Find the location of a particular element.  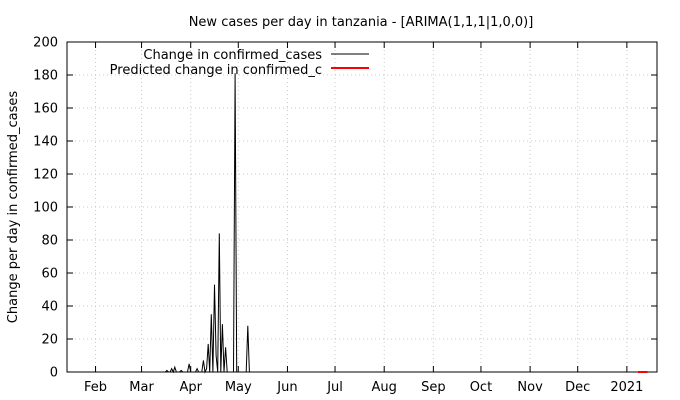

y-axis-label: Change per day in confirmed_cases is located at coordinates (13, 207).